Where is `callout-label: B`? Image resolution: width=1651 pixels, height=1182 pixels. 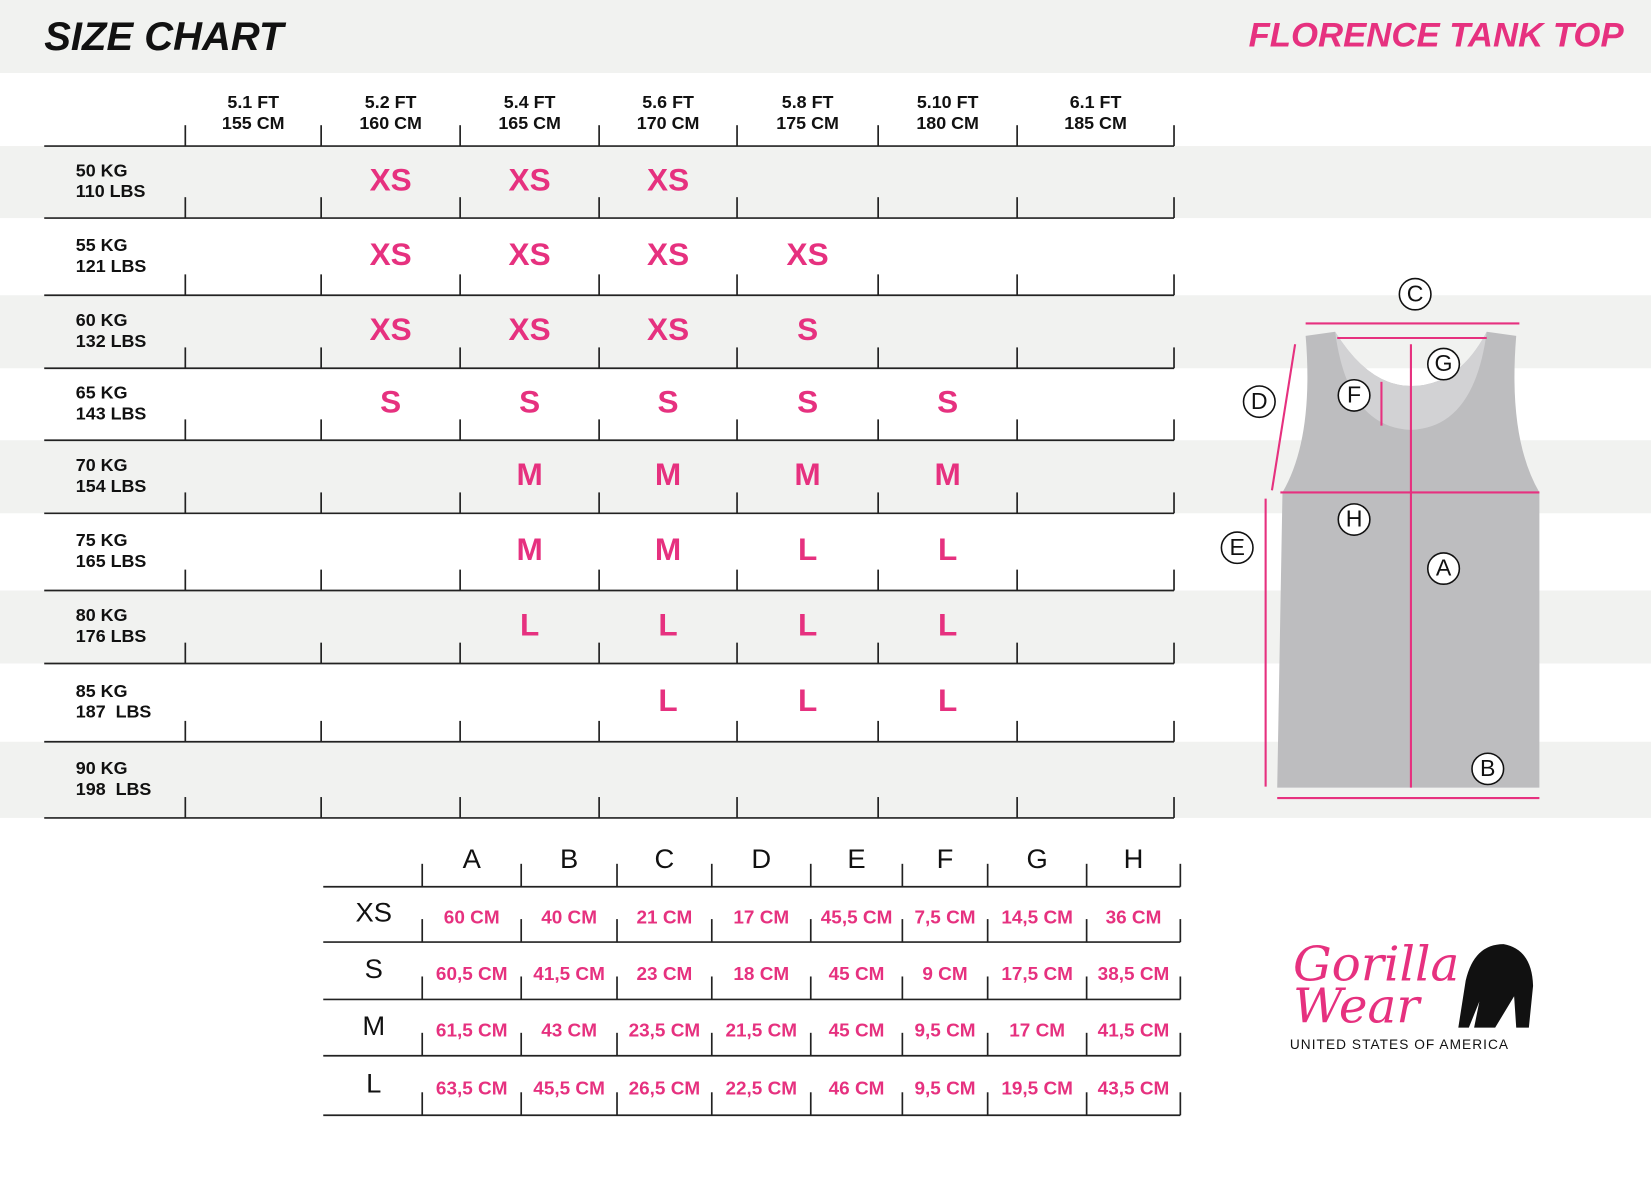
callout-label: B is located at coordinates (1487, 768).